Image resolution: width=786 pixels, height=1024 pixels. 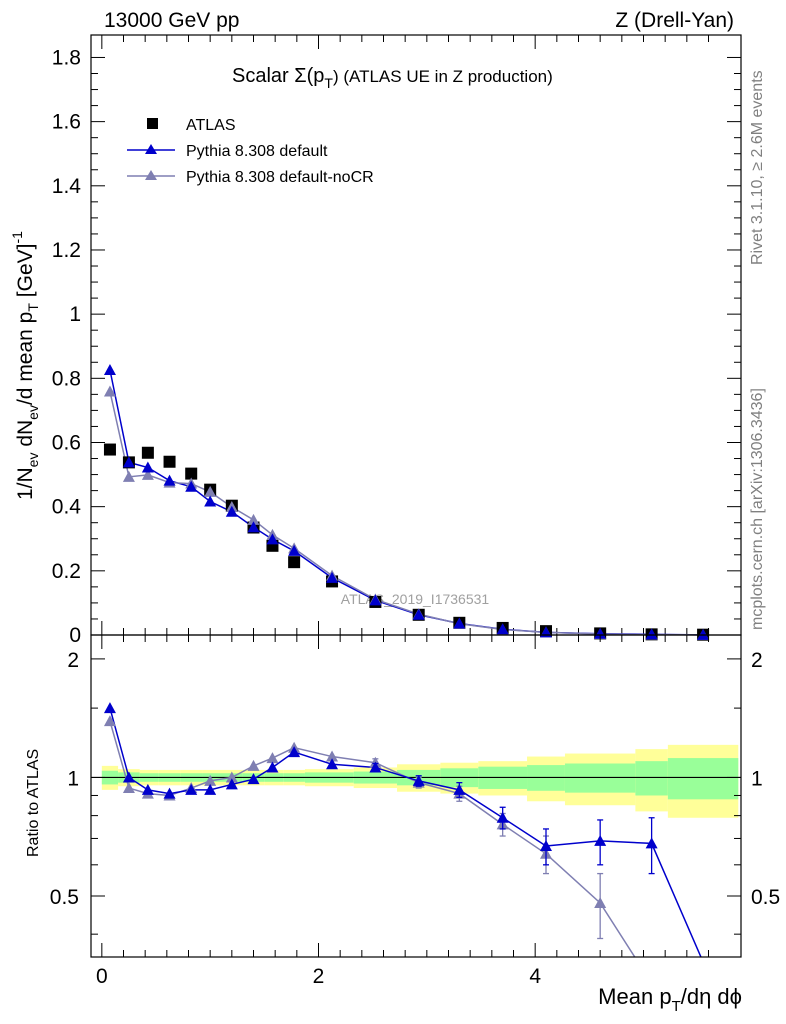 What do you see at coordinates (66, 378) in the screenshot?
I see `main-ytick-label: 0.8` at bounding box center [66, 378].